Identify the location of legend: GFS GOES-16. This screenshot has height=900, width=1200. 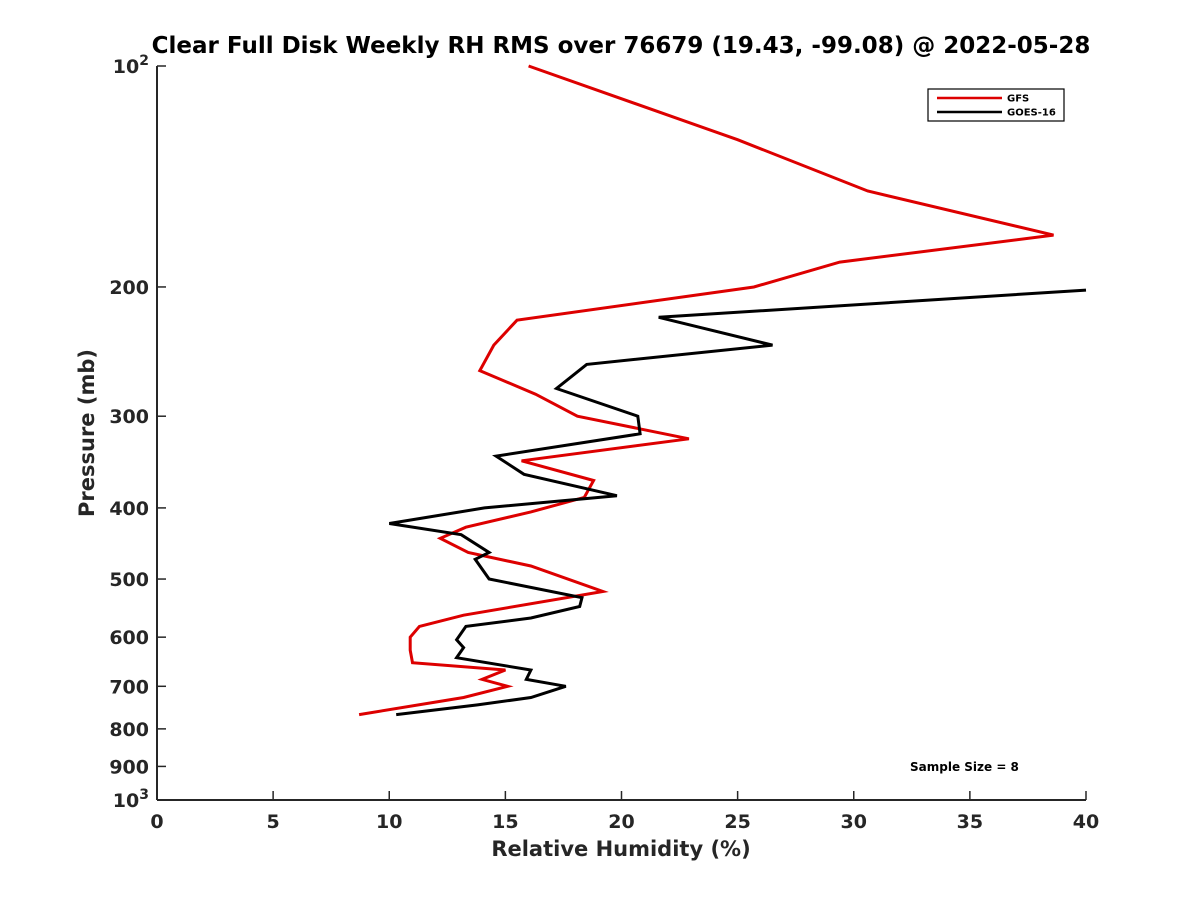
(996, 105).